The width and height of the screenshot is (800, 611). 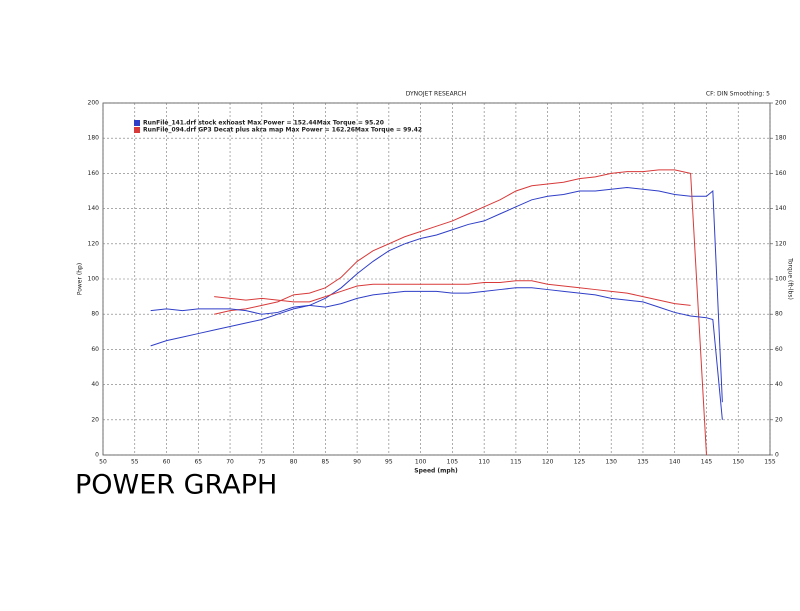 I want to click on y-tick-label: 20, so click(x=95, y=419).